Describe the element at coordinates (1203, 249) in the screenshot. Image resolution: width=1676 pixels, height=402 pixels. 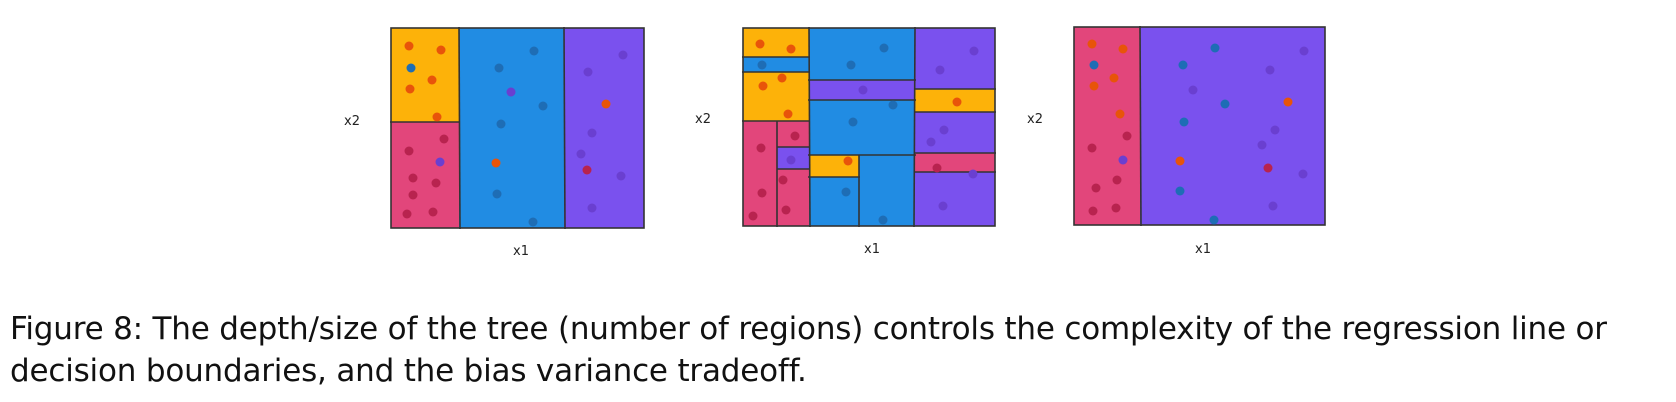
I see `x-axis-label-panel-3: x1` at that location.